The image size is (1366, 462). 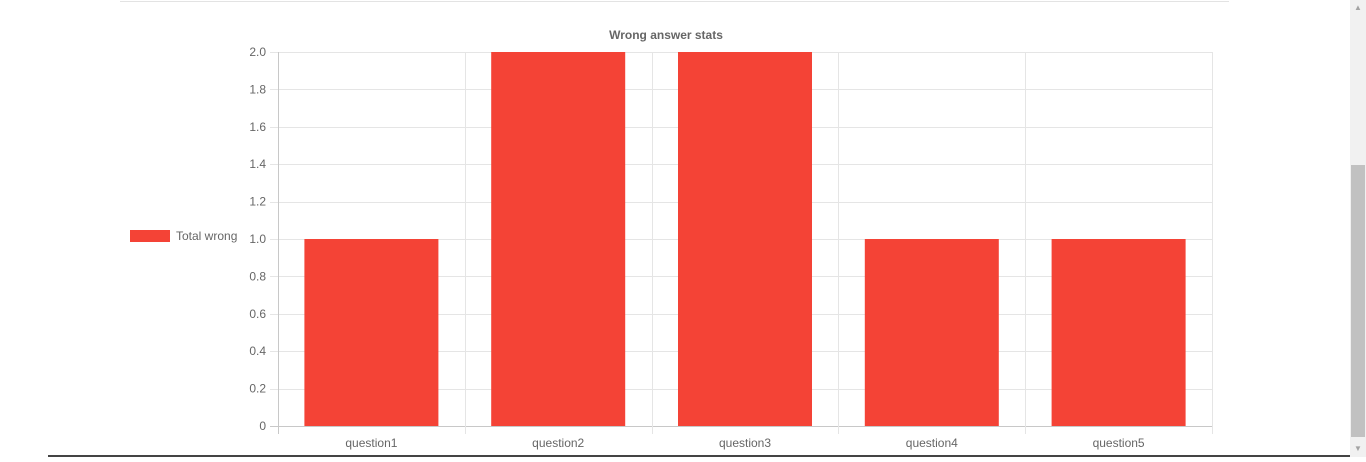 I want to click on bar-question4, so click(x=931, y=332).